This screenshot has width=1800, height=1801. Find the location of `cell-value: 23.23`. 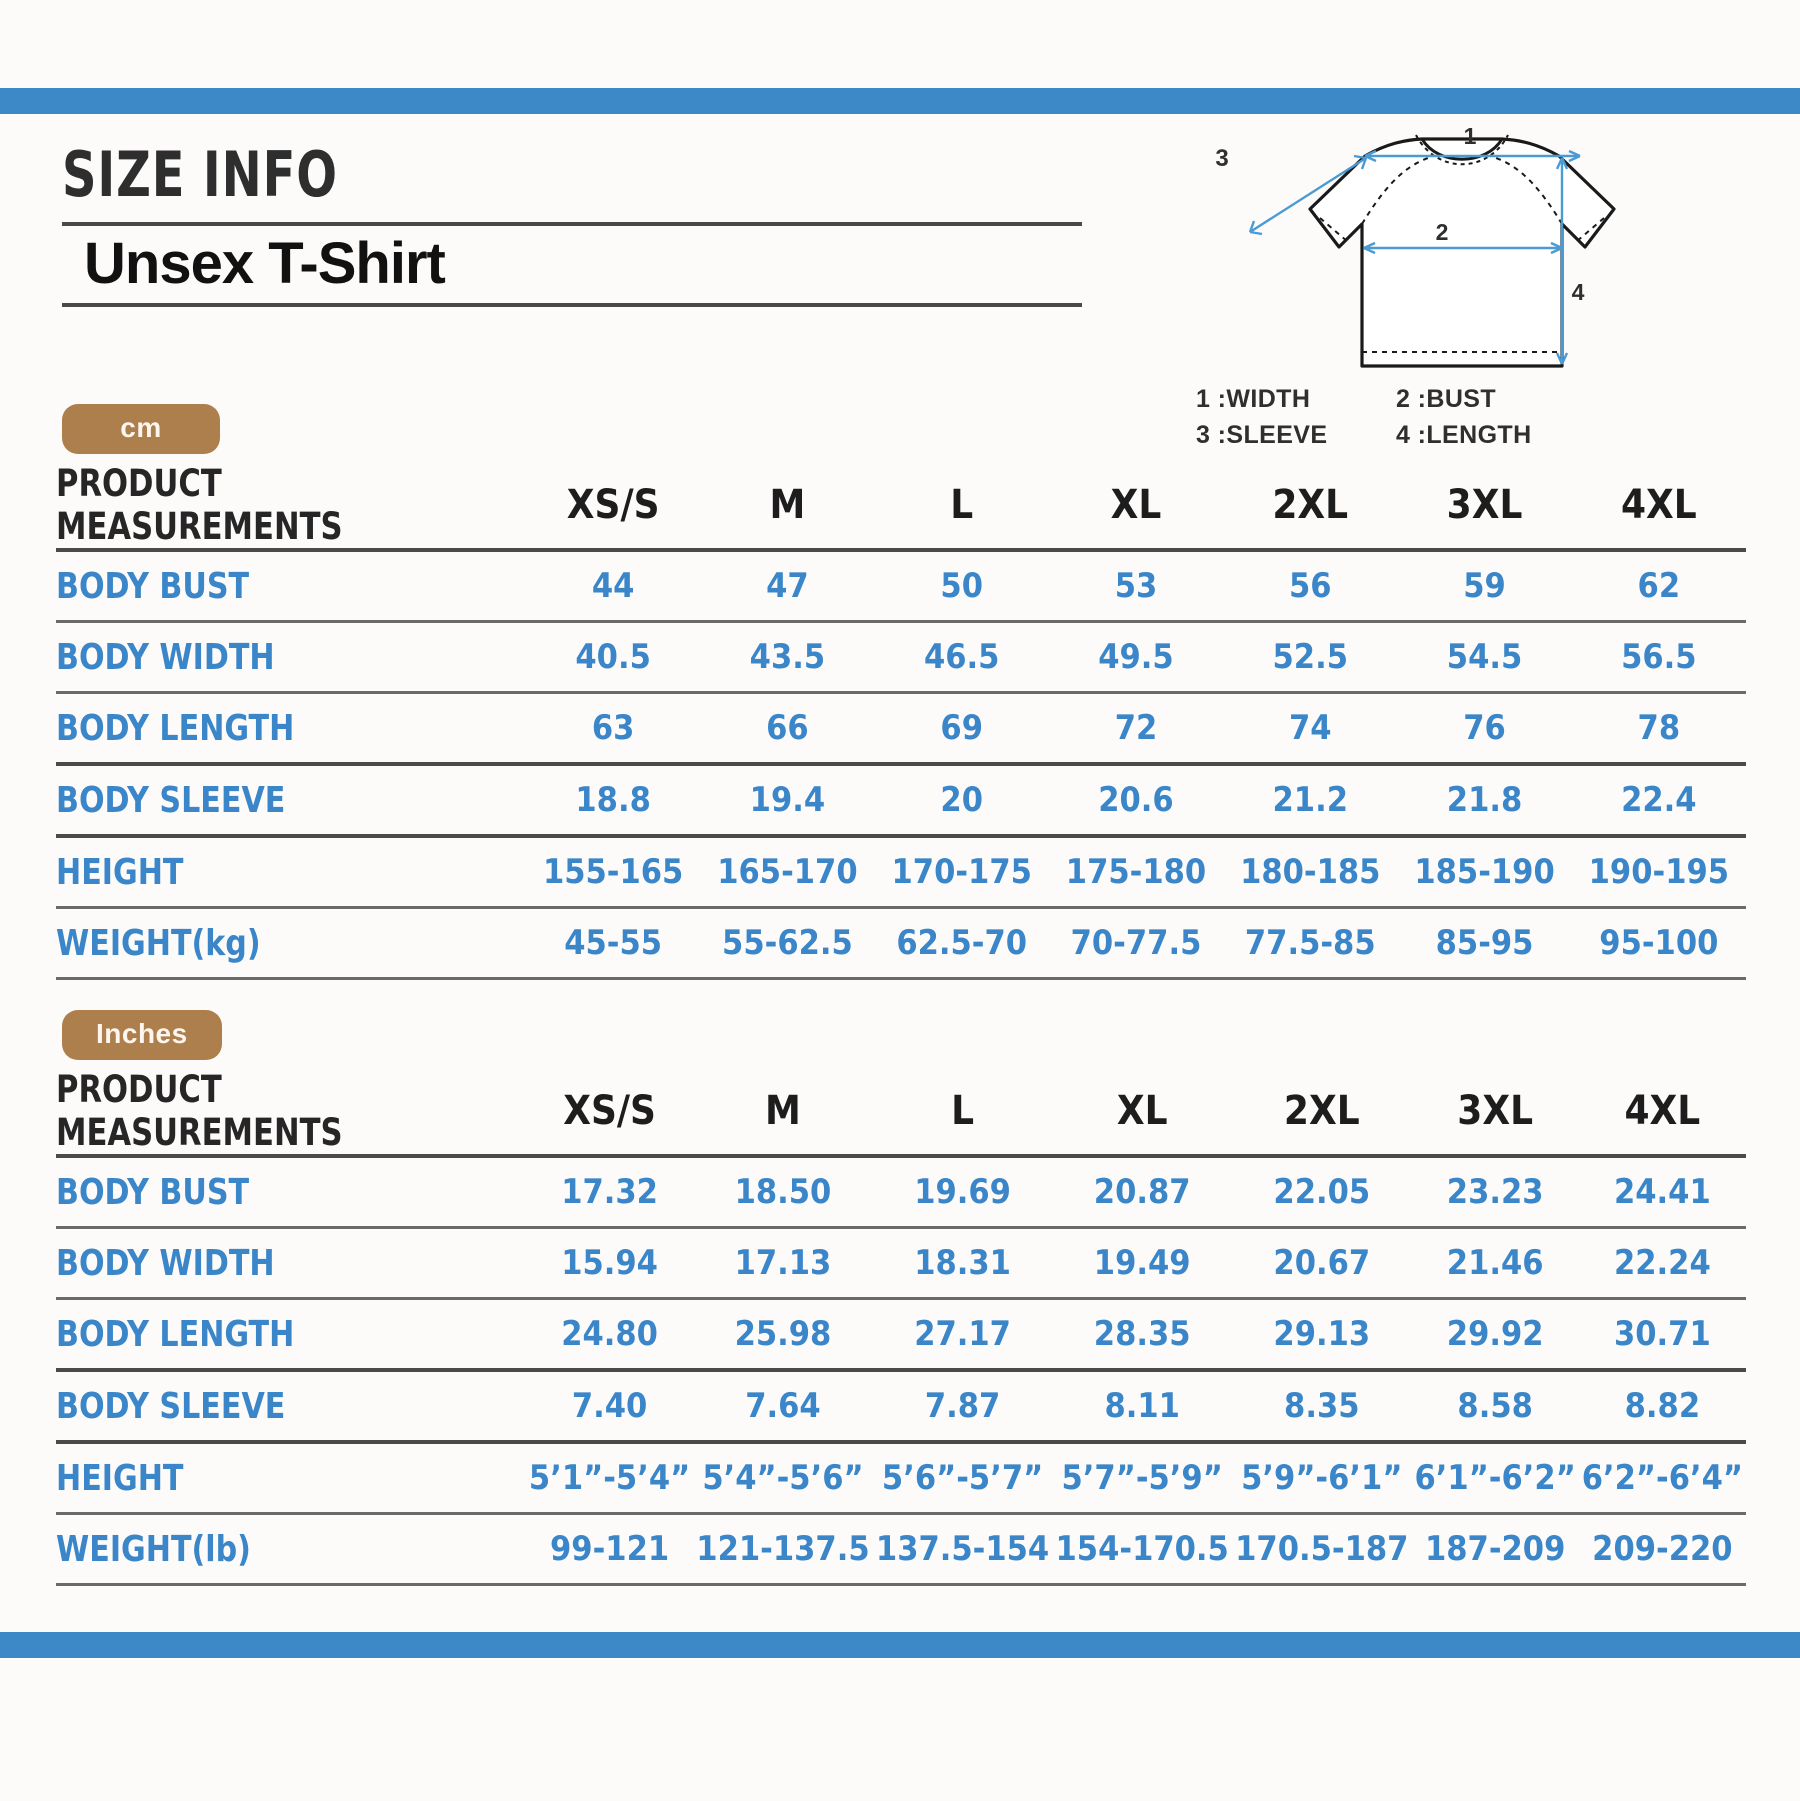

cell-value: 23.23 is located at coordinates (1495, 1192).